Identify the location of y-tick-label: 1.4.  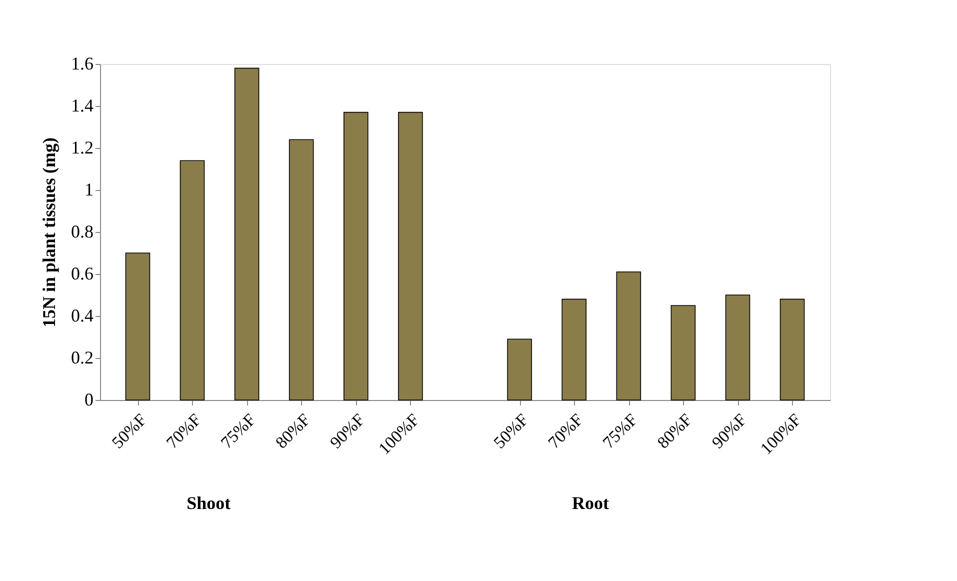
(82, 106).